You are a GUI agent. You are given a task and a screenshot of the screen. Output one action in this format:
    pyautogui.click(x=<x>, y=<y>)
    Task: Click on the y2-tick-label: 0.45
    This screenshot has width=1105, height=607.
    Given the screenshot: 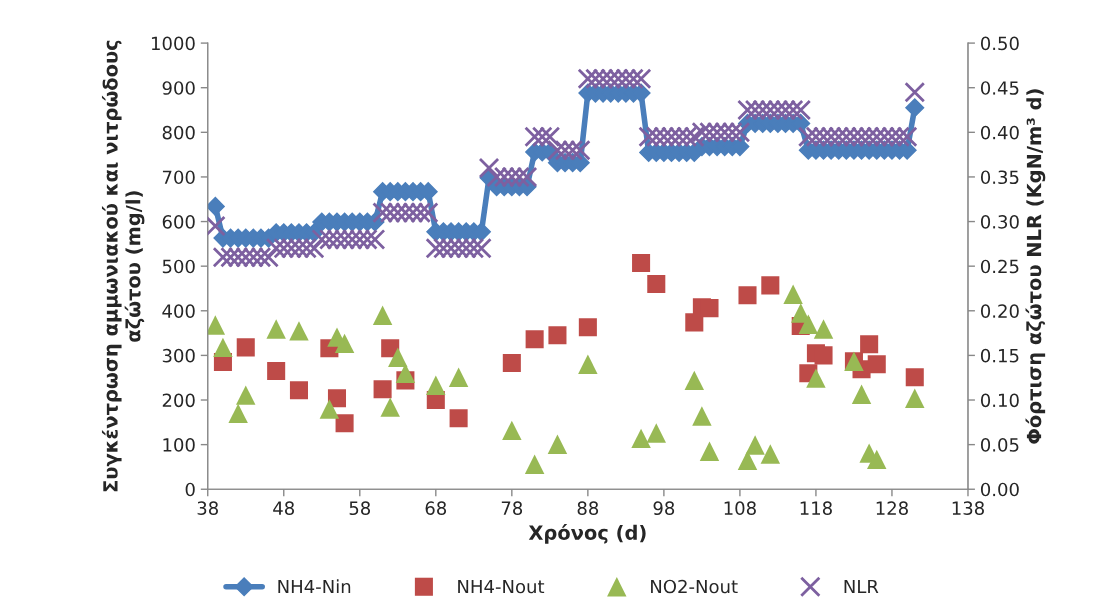 What is the action you would take?
    pyautogui.click(x=999, y=88)
    